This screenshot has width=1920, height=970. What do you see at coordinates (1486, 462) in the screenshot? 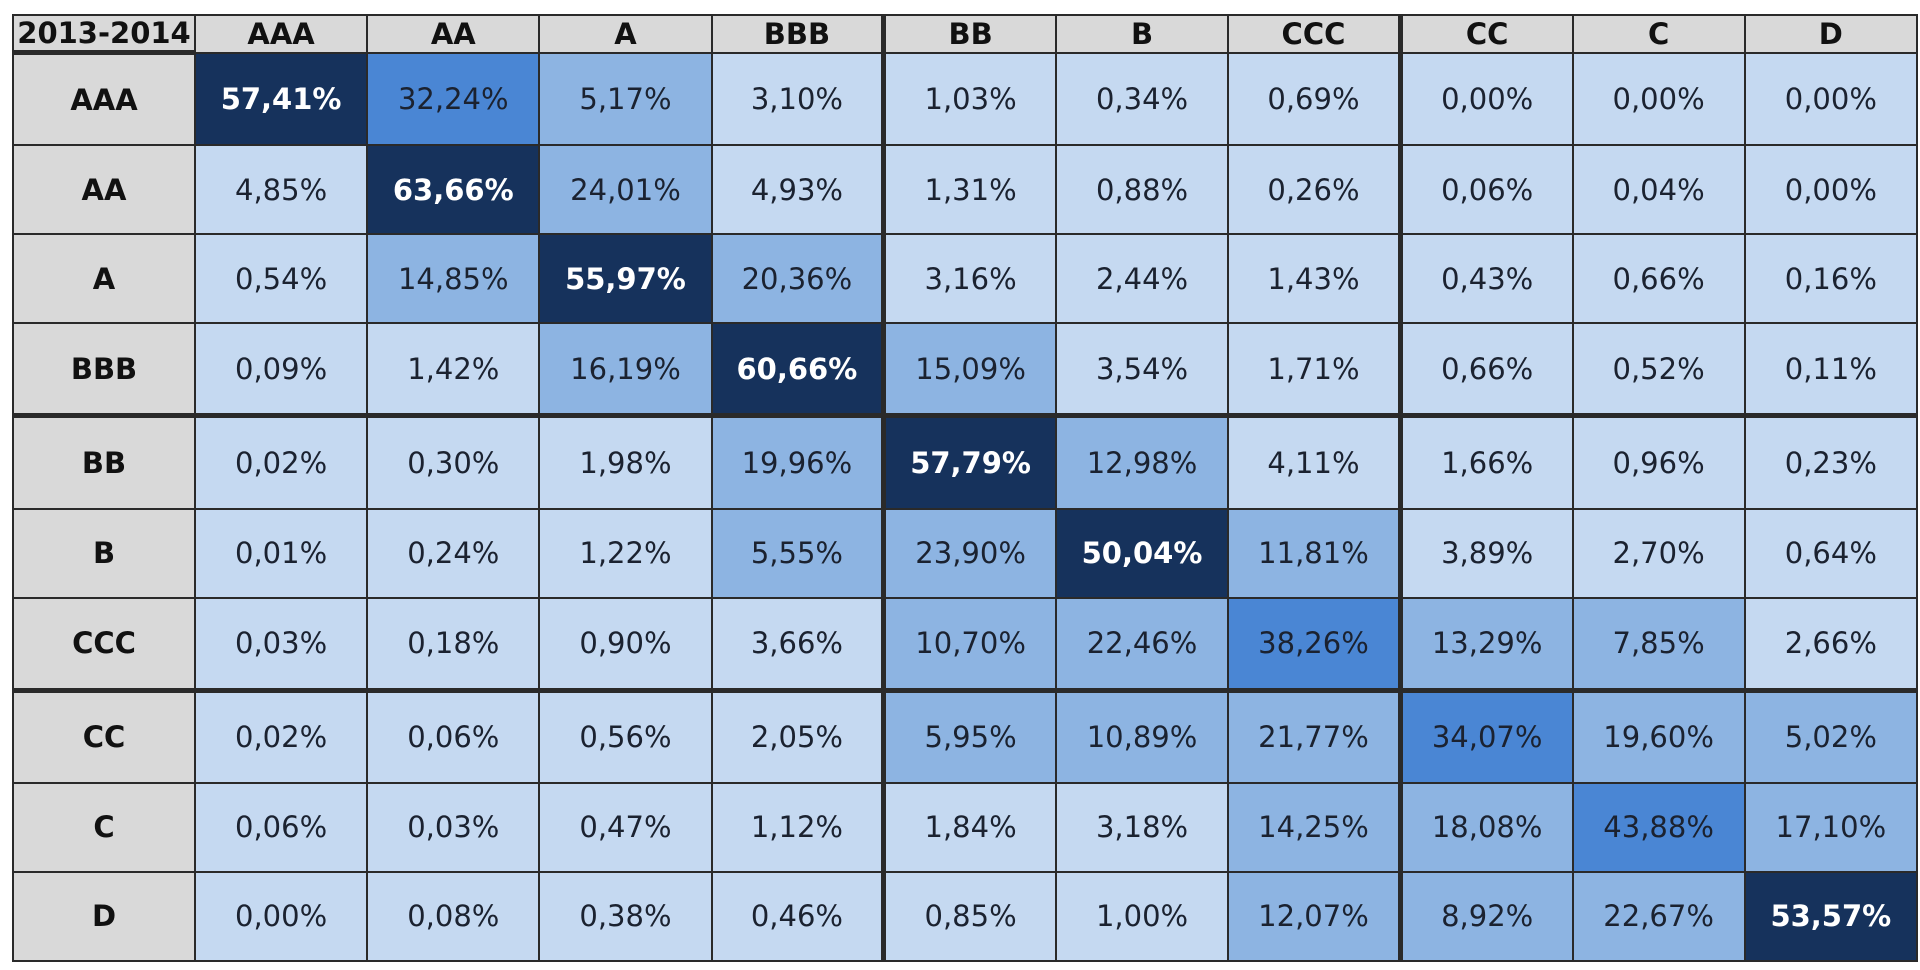
I see `cell-bb-cc: 1,66%` at bounding box center [1486, 462].